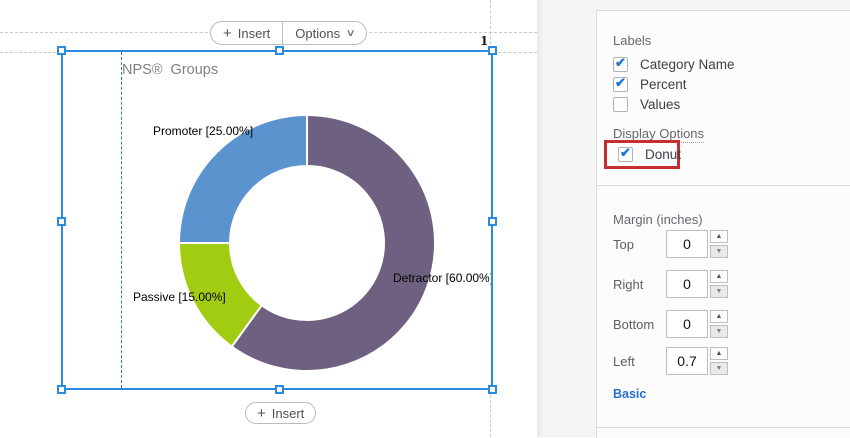 Image resolution: width=850 pixels, height=438 pixels. I want to click on margin-top-label: Top, so click(623, 244).